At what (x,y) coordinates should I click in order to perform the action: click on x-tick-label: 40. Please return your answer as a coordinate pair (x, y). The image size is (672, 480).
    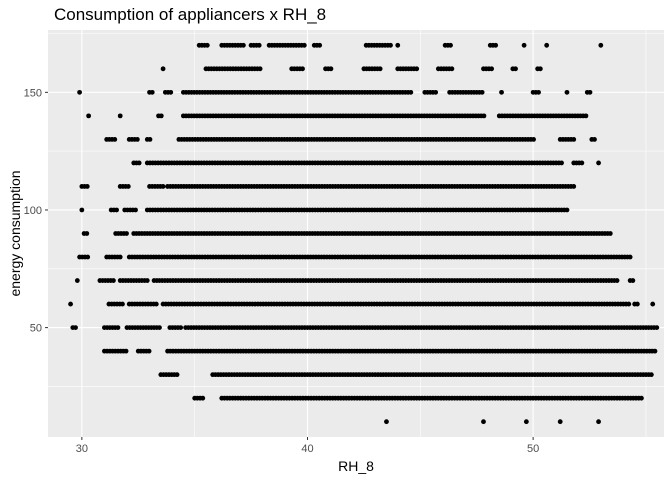
    Looking at the image, I should click on (307, 449).